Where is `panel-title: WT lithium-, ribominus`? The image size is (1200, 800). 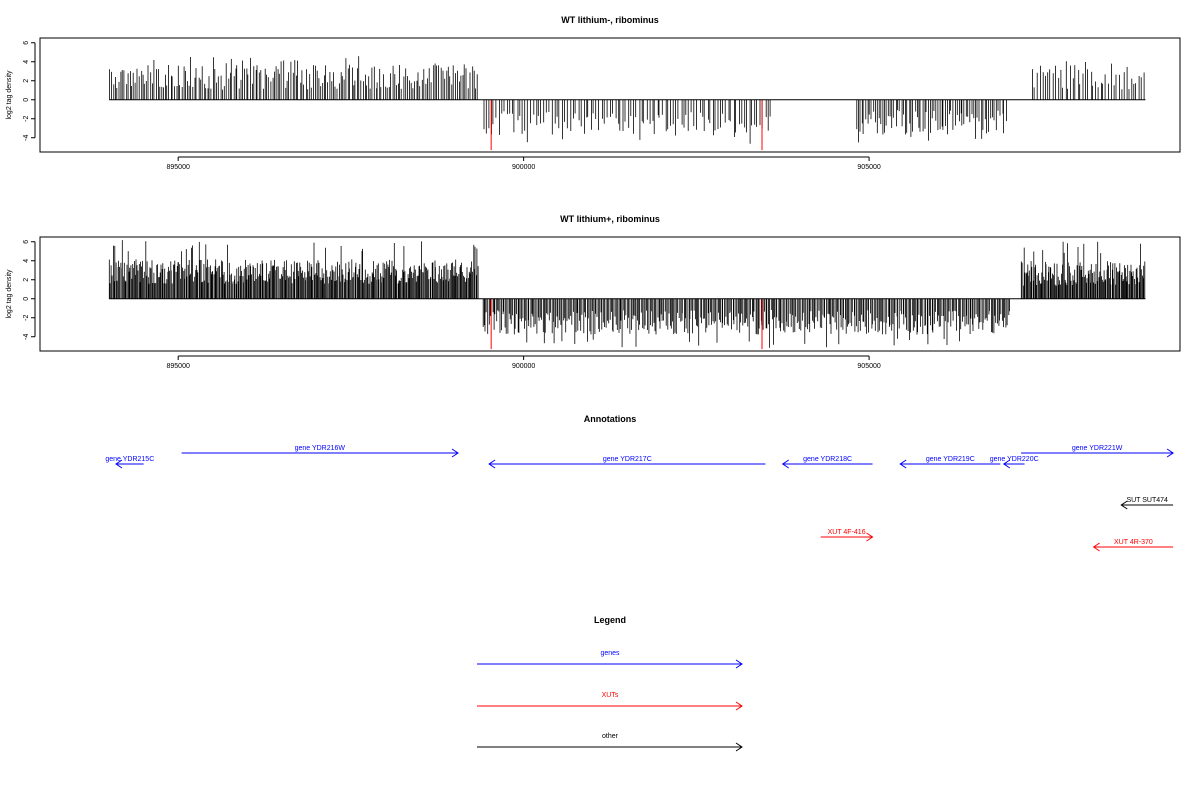 panel-title: WT lithium-, ribominus is located at coordinates (610, 20).